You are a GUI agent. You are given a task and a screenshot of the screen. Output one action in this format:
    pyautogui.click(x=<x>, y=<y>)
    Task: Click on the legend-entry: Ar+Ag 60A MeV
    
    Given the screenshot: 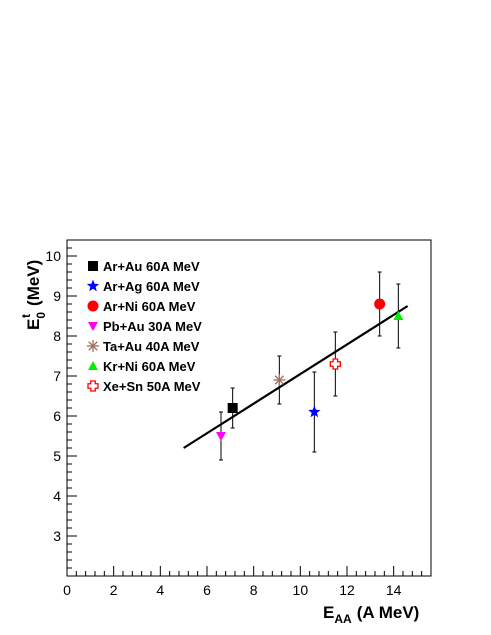 What is the action you would take?
    pyautogui.click(x=143, y=286)
    